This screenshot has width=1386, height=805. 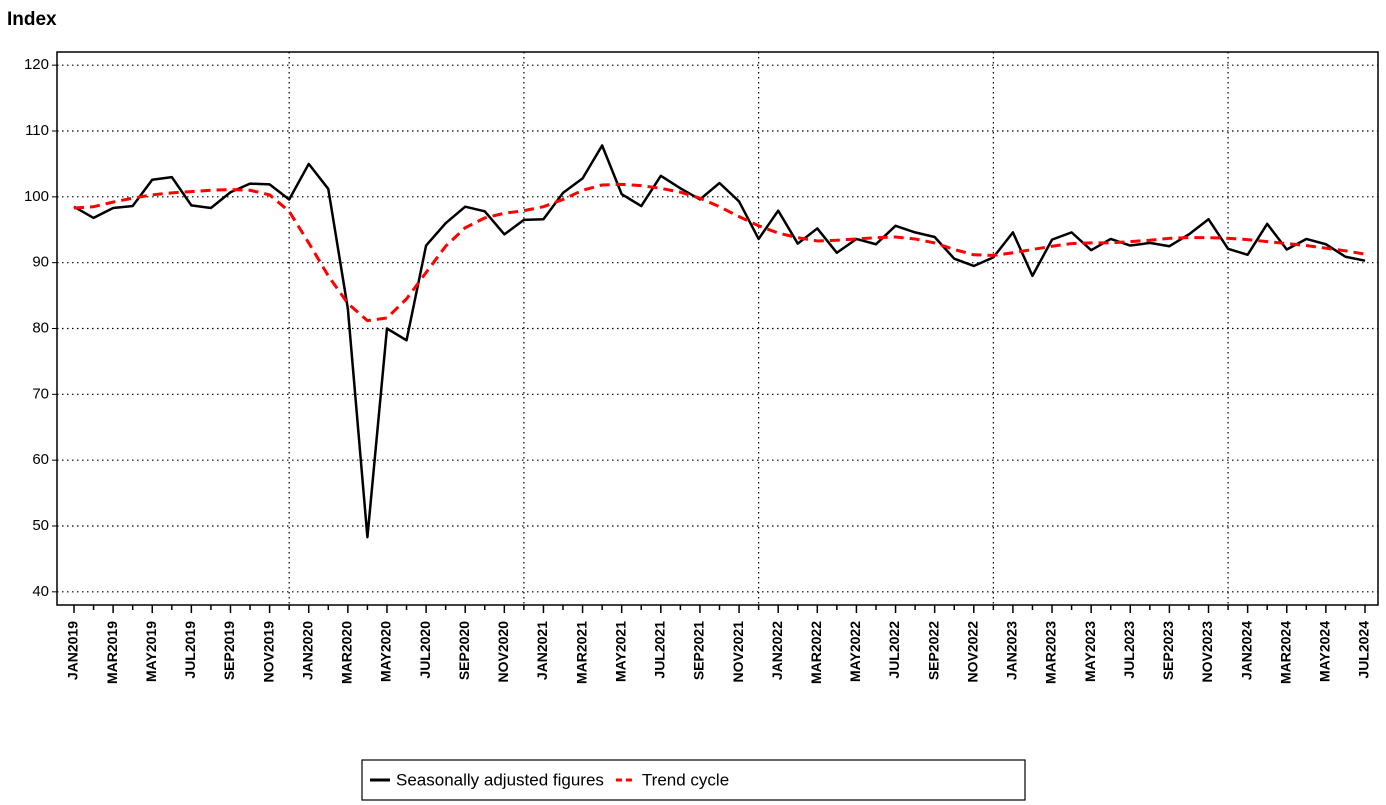 I want to click on x-tick-label: MAY2022, so click(x=855, y=651).